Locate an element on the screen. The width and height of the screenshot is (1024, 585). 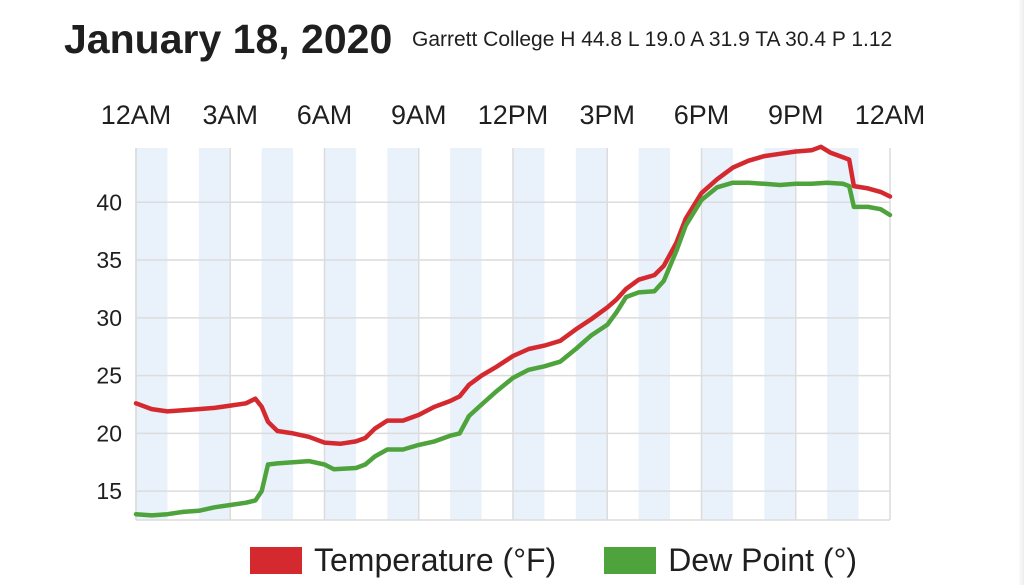
legend-item-dew-point: Dew Point (°) is located at coordinates (730, 560).